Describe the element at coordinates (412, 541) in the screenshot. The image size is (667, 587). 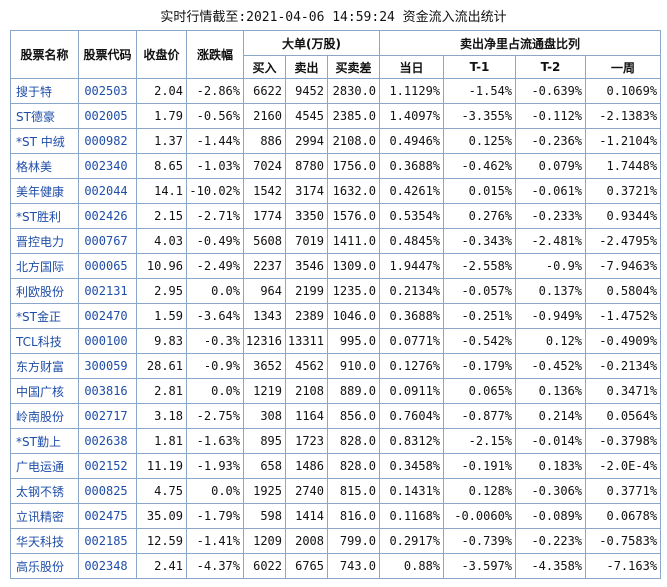
I see `ratio-day-cell: 0.2917%` at that location.